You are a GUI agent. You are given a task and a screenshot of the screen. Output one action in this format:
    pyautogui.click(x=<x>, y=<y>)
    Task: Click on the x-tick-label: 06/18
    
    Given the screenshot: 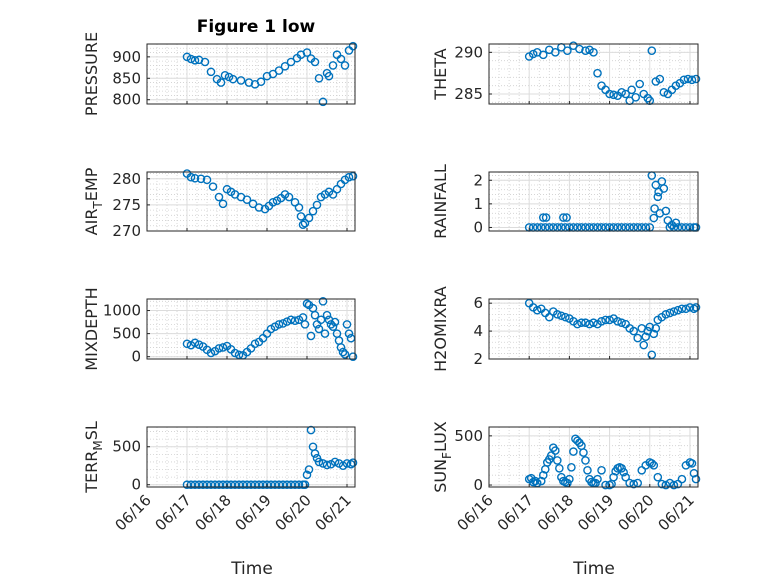 What is the action you would take?
    pyautogui.click(x=213, y=512)
    